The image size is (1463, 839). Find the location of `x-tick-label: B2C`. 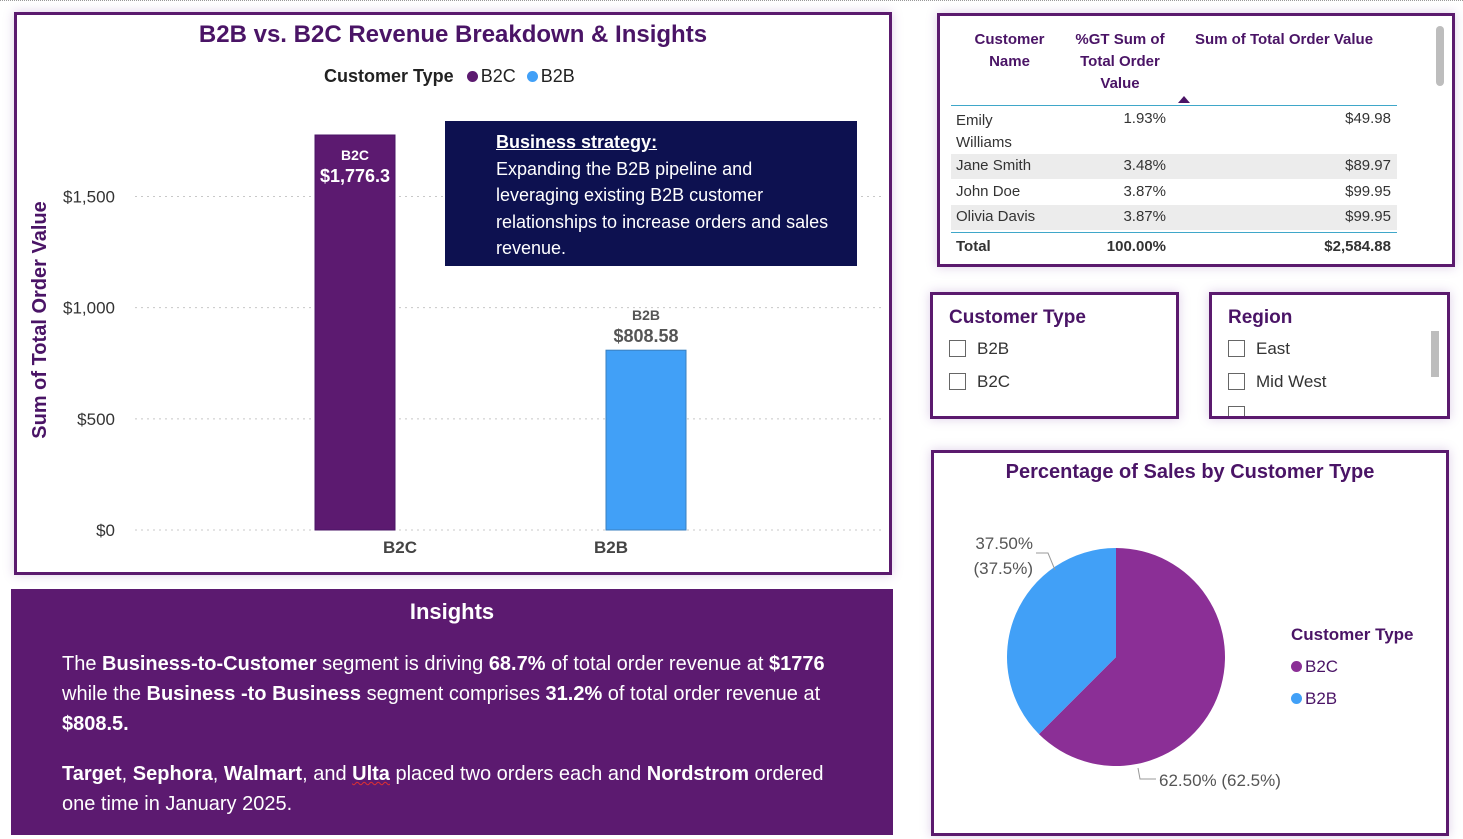

x-tick-label: B2C is located at coordinates (400, 547).